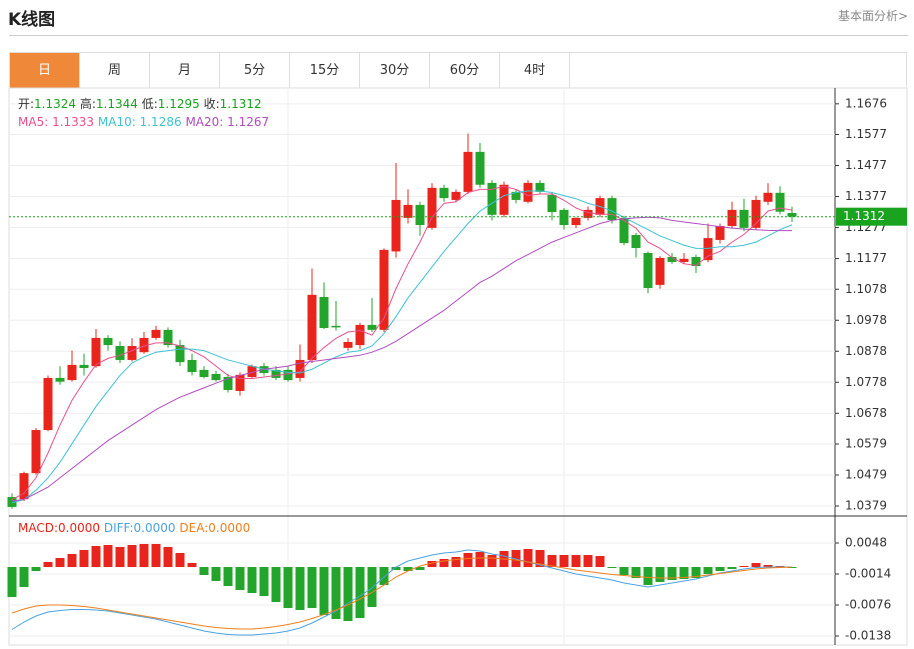 The width and height of the screenshot is (914, 649). Describe the element at coordinates (140, 103) in the screenshot. I see `ohlc-info: 开:1.1324 高:1.1344 低:1.1295 收:1.1312` at that location.